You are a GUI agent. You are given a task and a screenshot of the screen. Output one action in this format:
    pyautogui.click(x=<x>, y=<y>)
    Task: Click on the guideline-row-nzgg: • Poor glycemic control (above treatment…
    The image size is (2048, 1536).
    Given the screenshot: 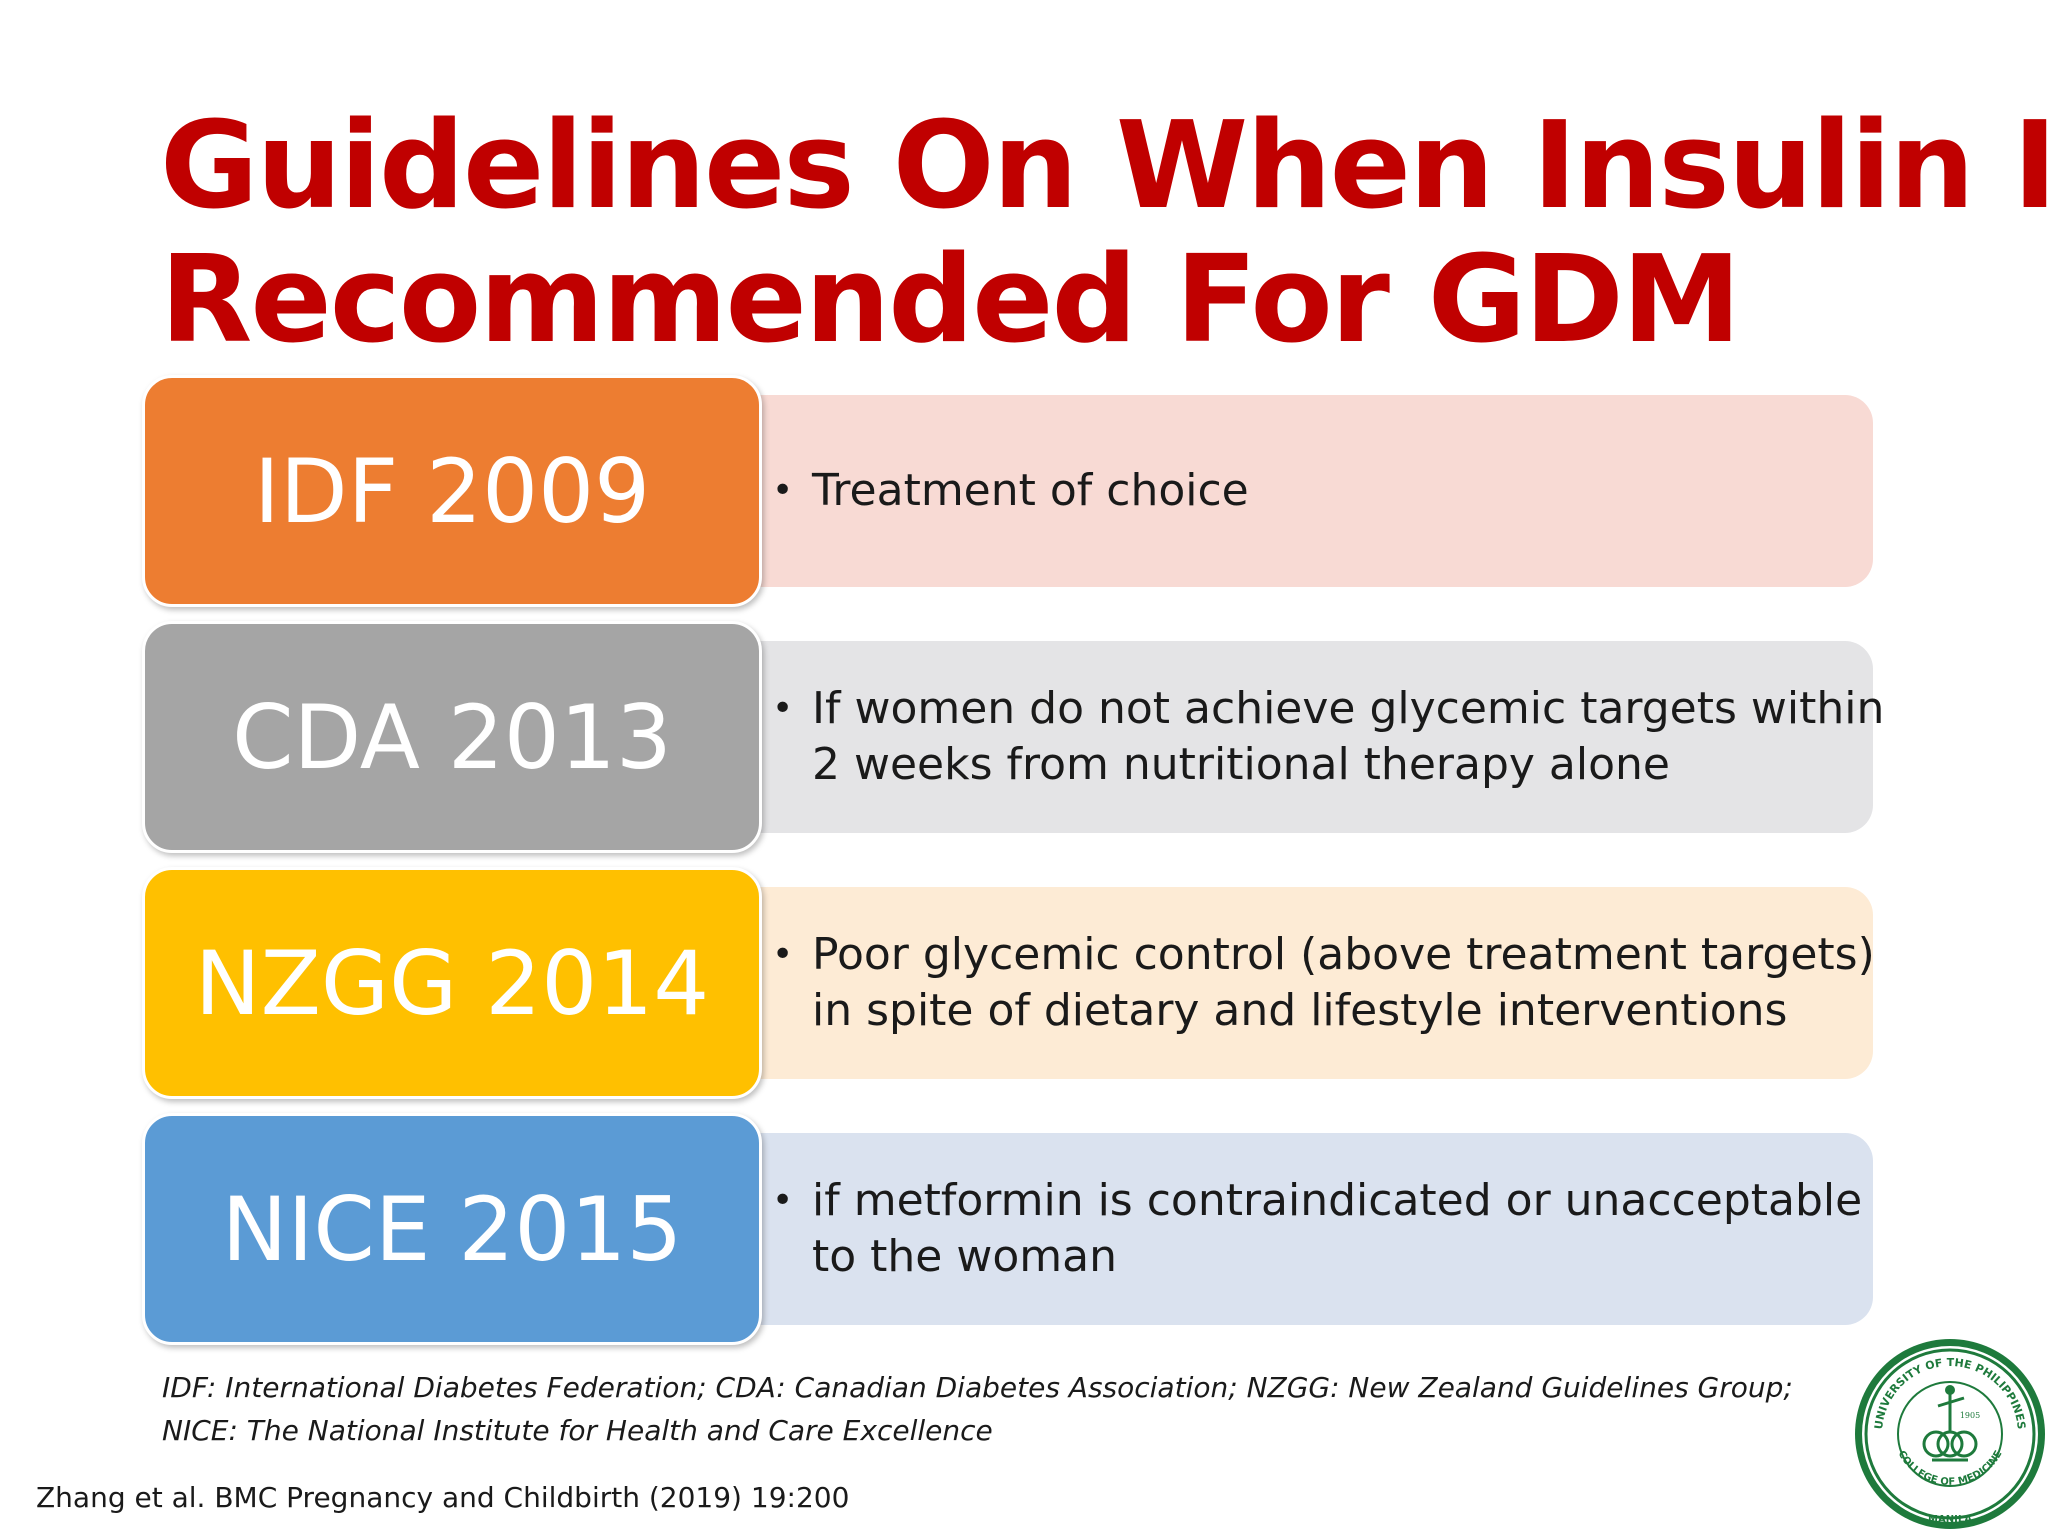 What is the action you would take?
    pyautogui.click(x=1008, y=983)
    